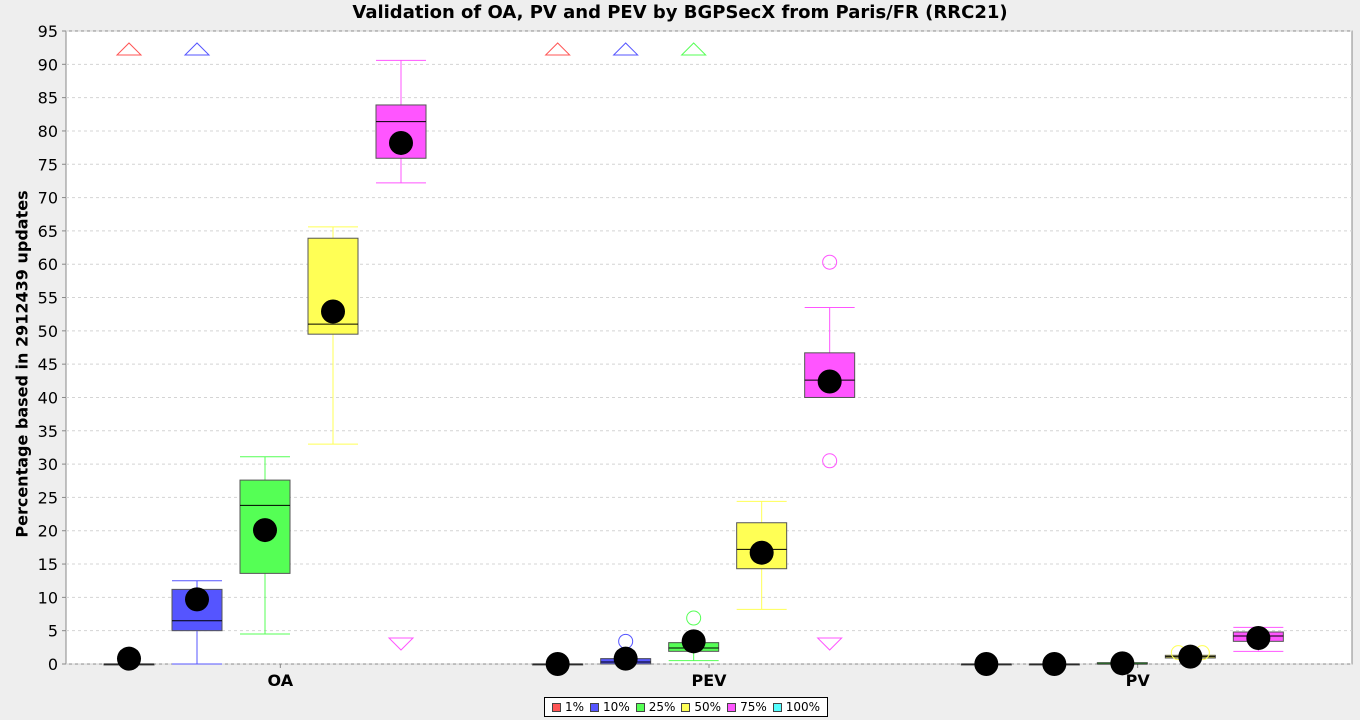  Describe the element at coordinates (53, 664) in the screenshot. I see `y-tick-label: 0` at that location.